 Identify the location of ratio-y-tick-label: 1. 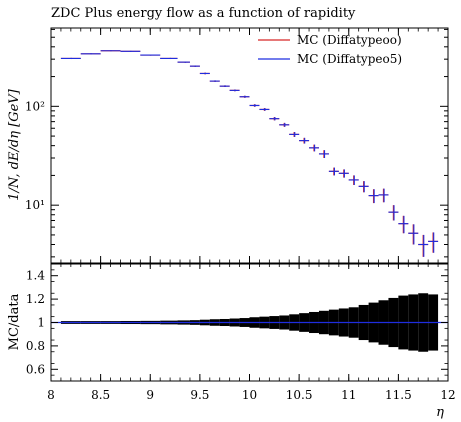
(41, 323).